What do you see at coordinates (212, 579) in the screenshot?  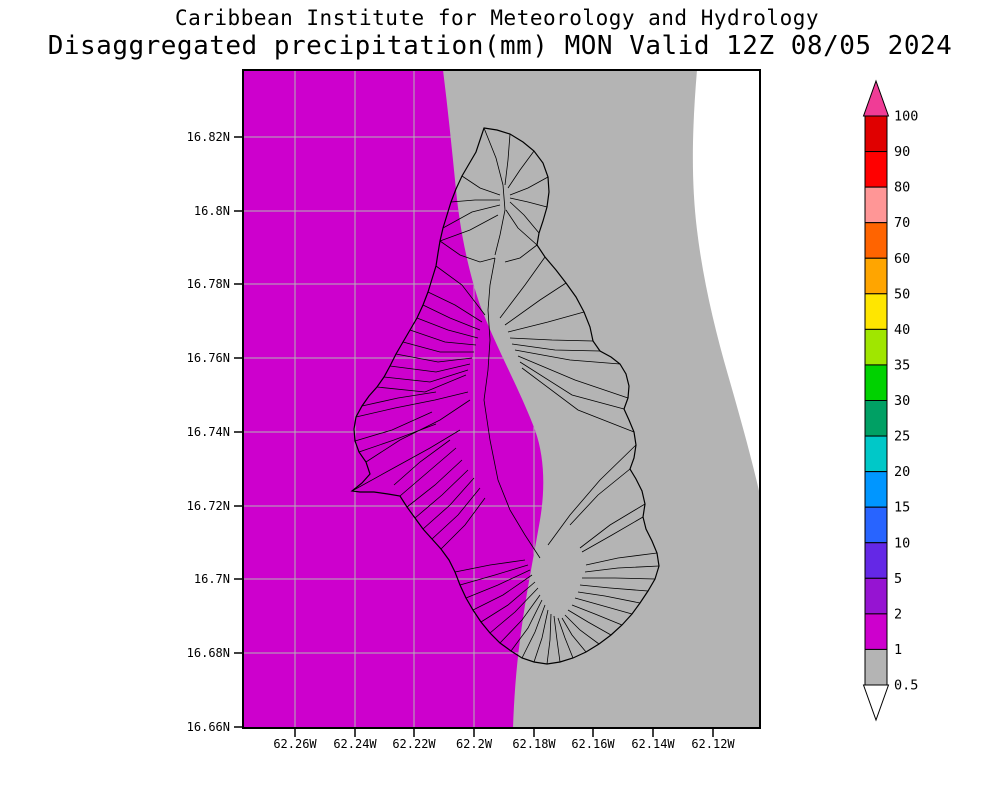 I see `lat-tick-label: 16.7N` at bounding box center [212, 579].